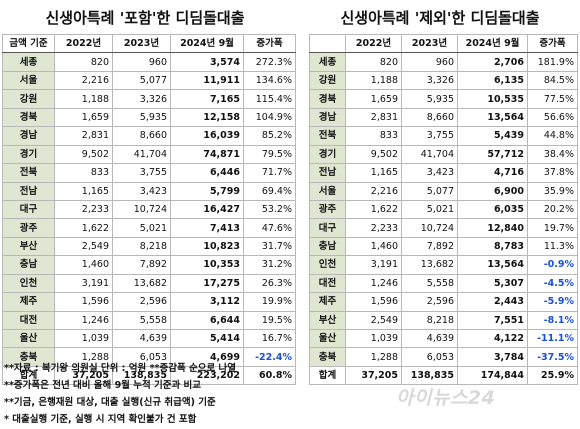 This screenshot has width=580, height=429. I want to click on table-row: 충남 1,460 7,892 8,783 11.3%, so click(443, 246).